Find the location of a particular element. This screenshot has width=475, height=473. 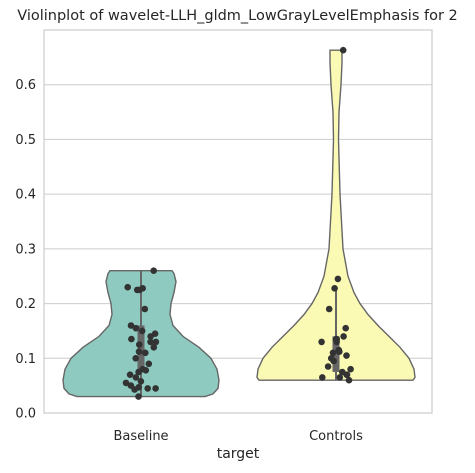

y-tick-labels: 0.0 0.1 0.2 0.3 0.4 0.5 0.6 is located at coordinates (25, 249).